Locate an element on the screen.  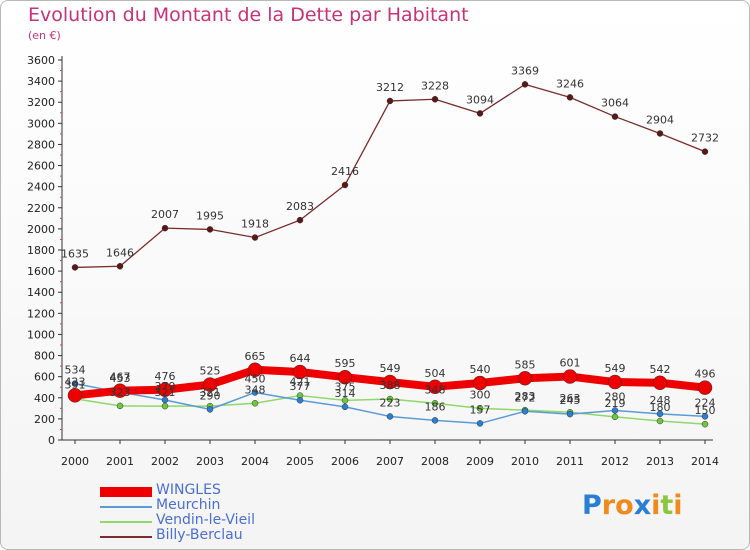
data-label-meurchin: 453 is located at coordinates (120, 378).